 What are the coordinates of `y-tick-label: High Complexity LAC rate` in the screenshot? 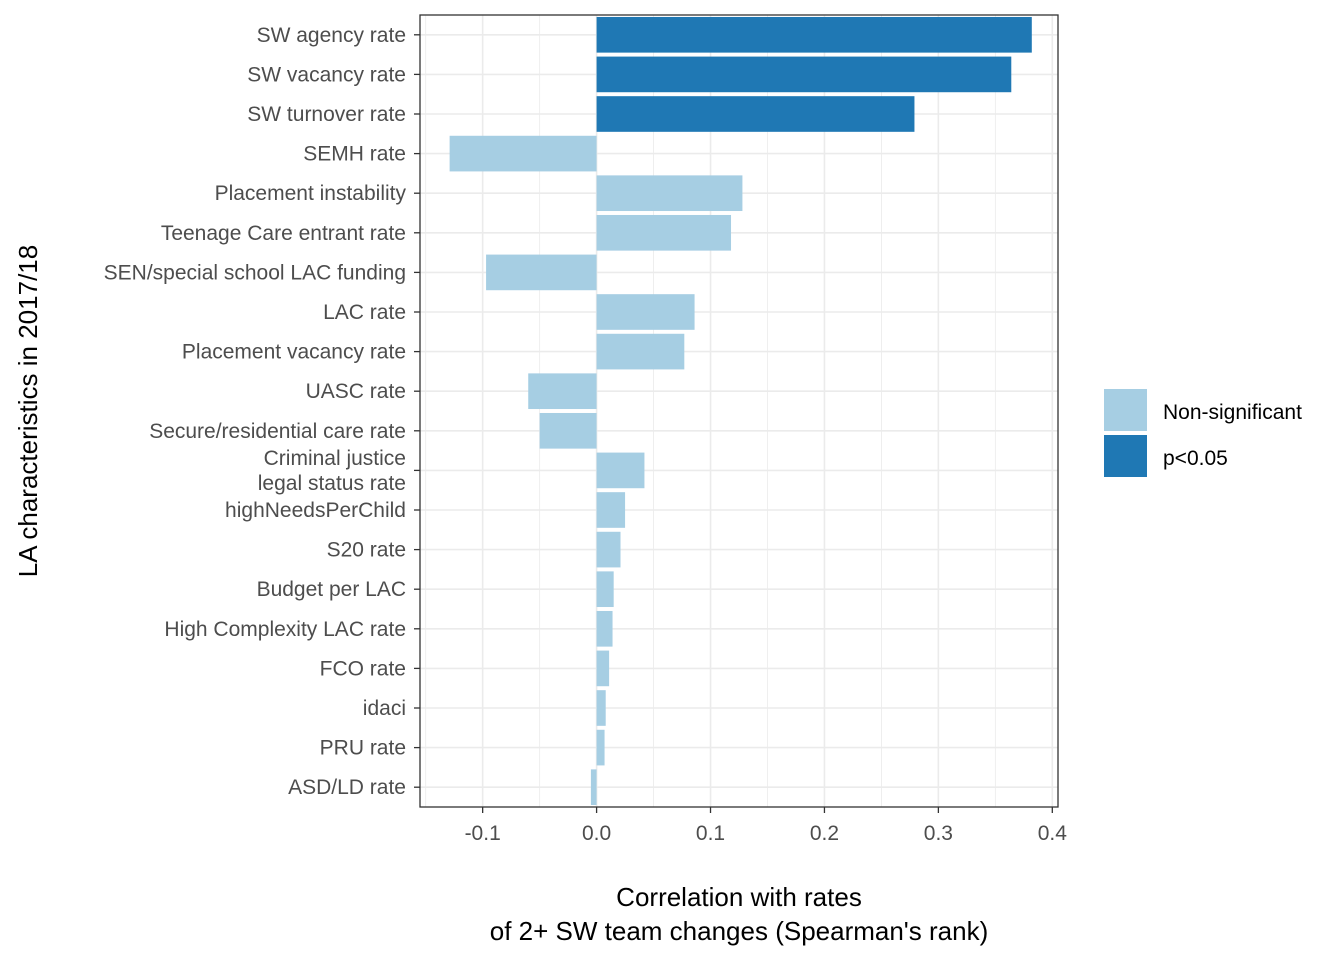 It's located at (285, 629).